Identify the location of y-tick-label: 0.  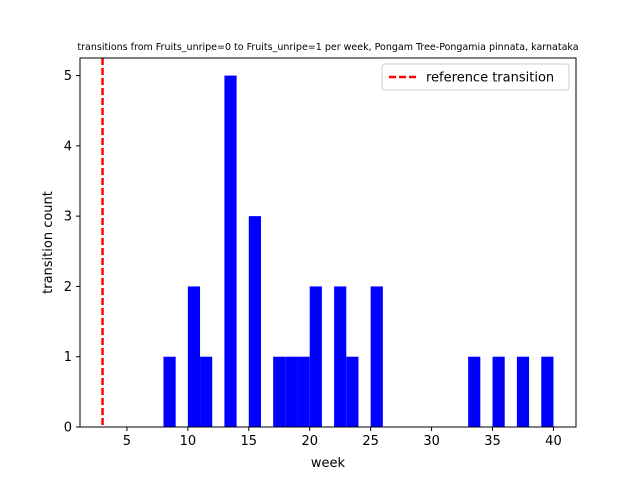
(68, 428).